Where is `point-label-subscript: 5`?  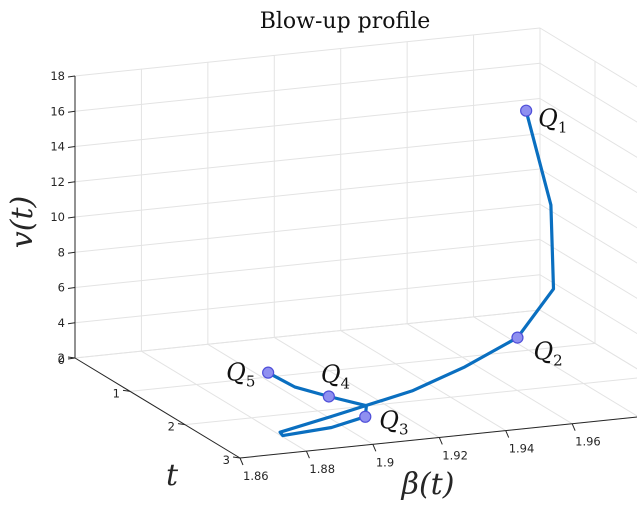
point-label-subscript: 5 is located at coordinates (251, 382).